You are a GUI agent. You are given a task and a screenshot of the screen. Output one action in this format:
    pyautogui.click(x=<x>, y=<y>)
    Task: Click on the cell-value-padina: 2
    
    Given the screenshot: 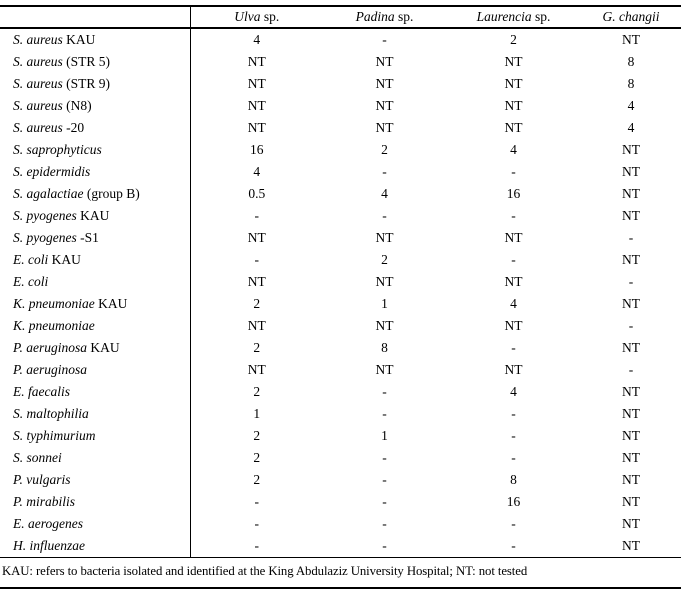 What is the action you would take?
    pyautogui.click(x=384, y=149)
    